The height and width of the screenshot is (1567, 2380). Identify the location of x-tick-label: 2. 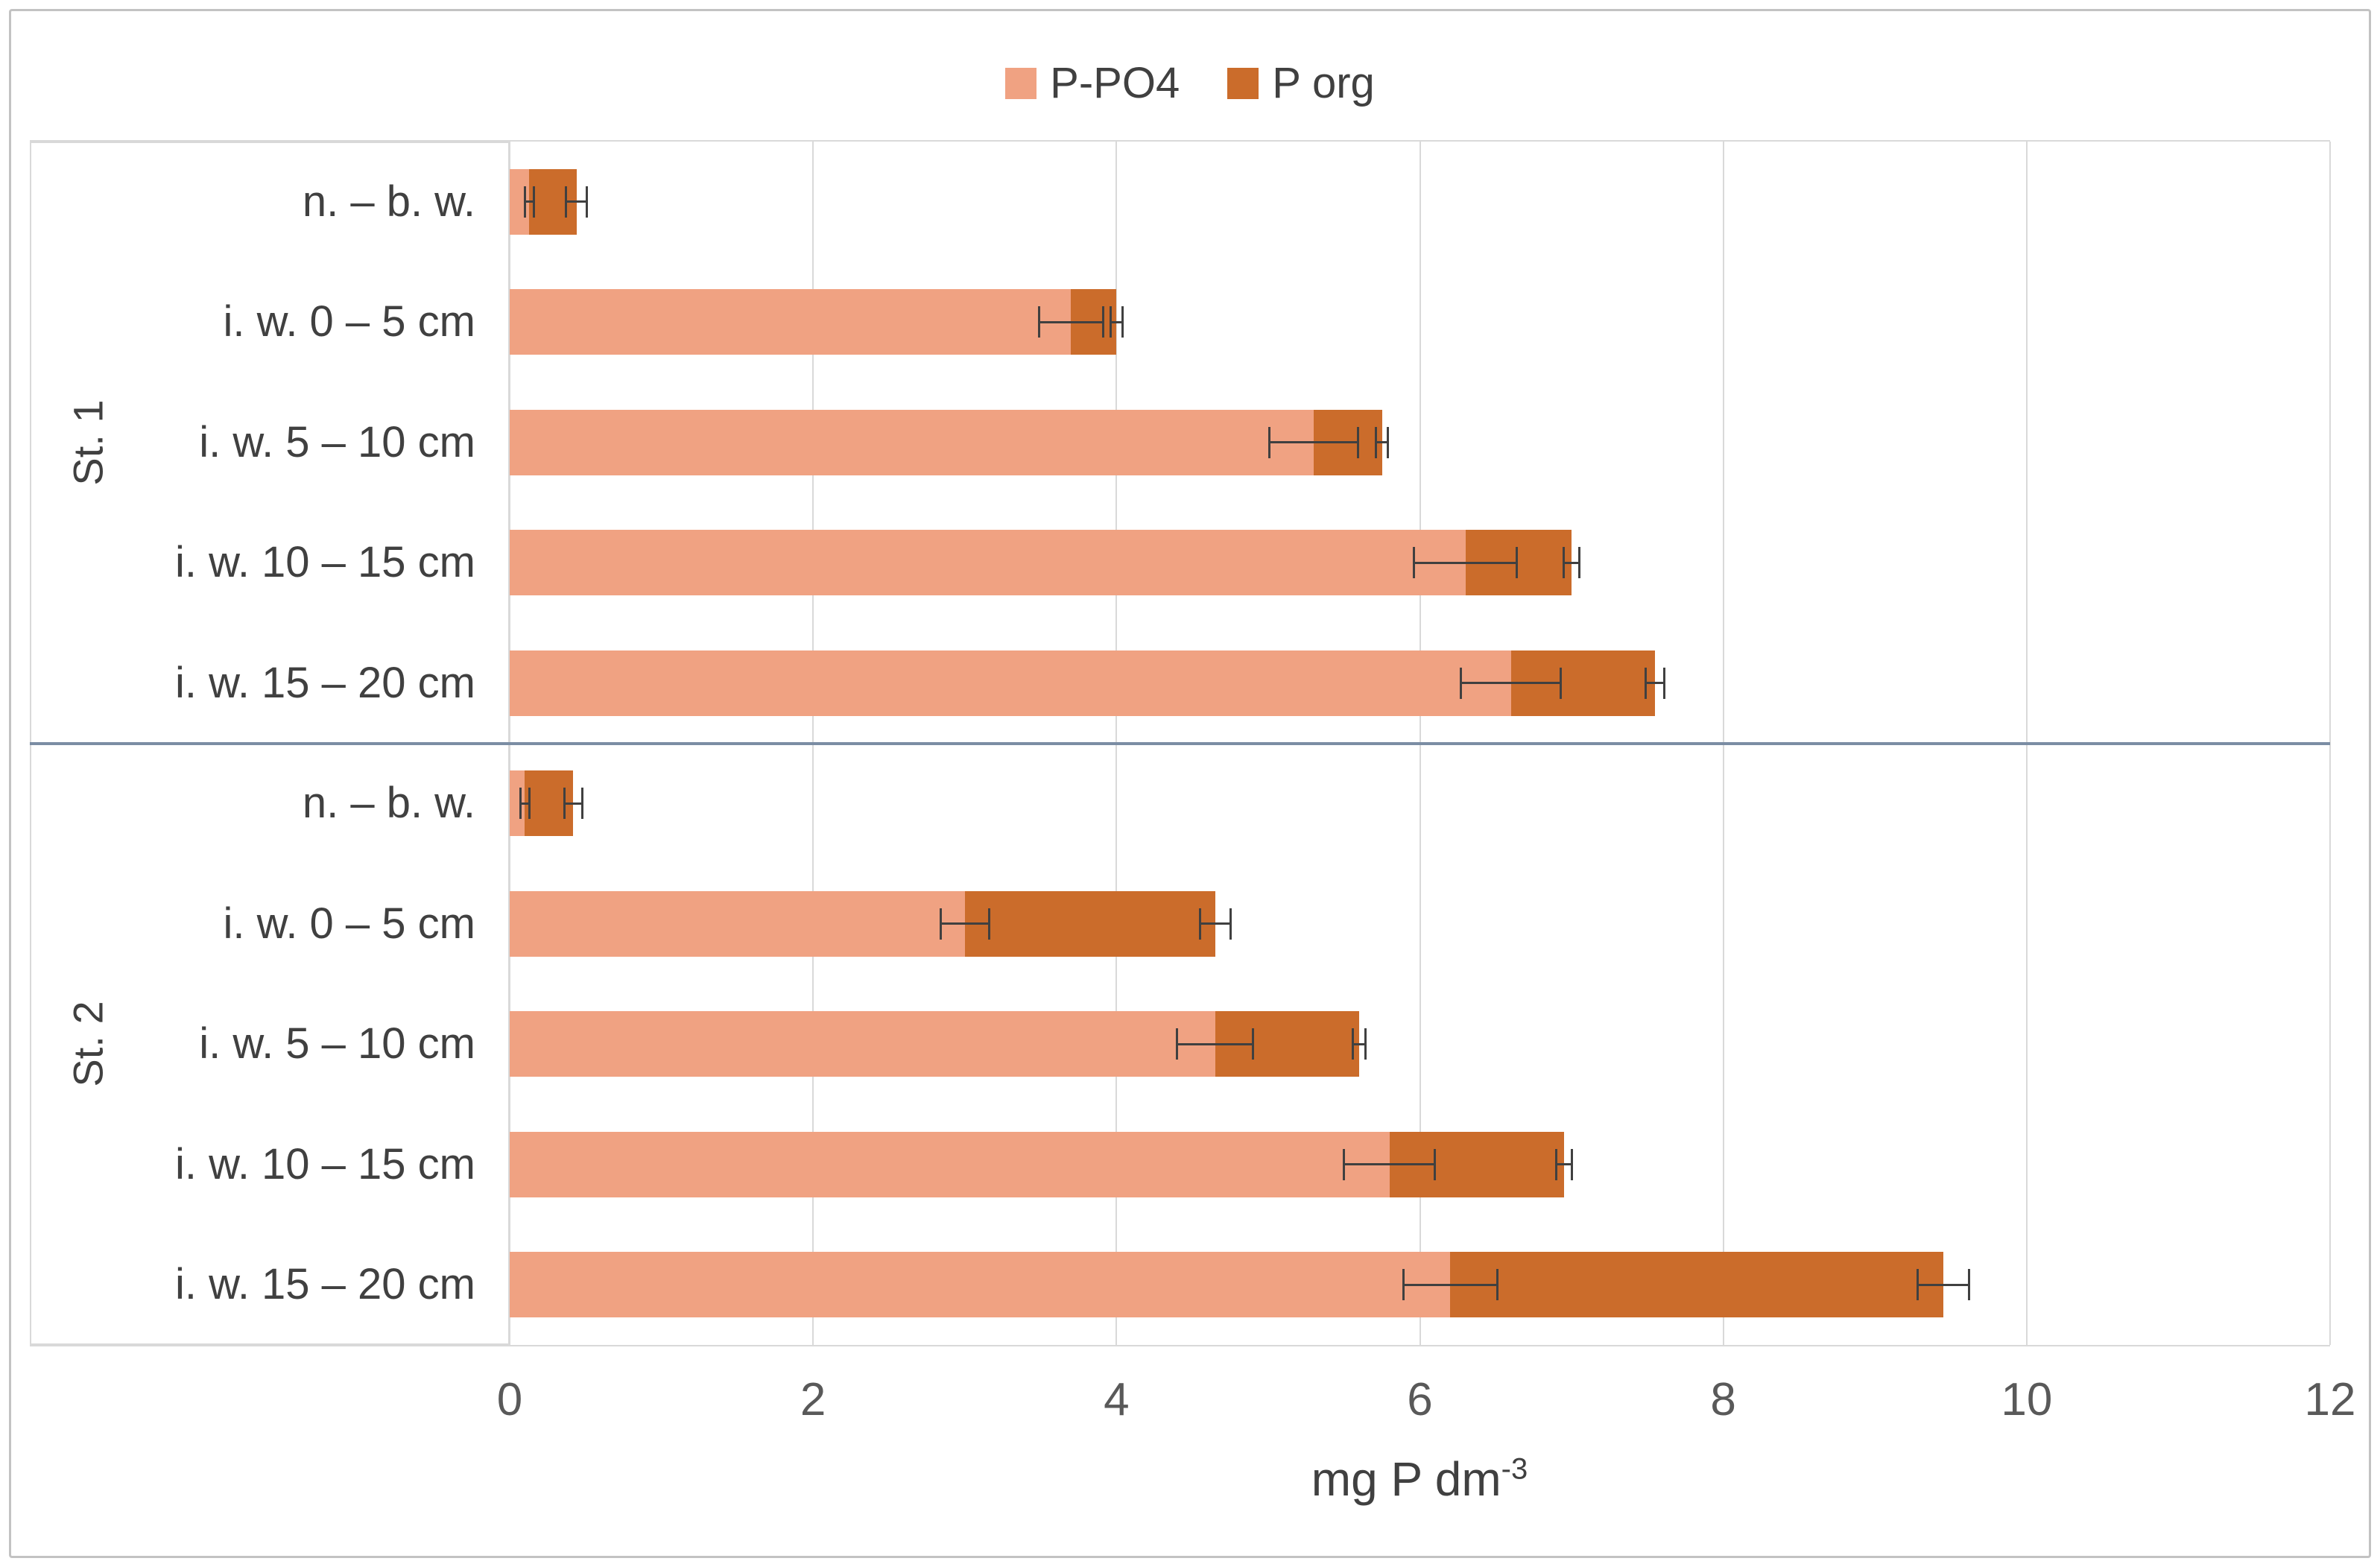
(813, 1399).